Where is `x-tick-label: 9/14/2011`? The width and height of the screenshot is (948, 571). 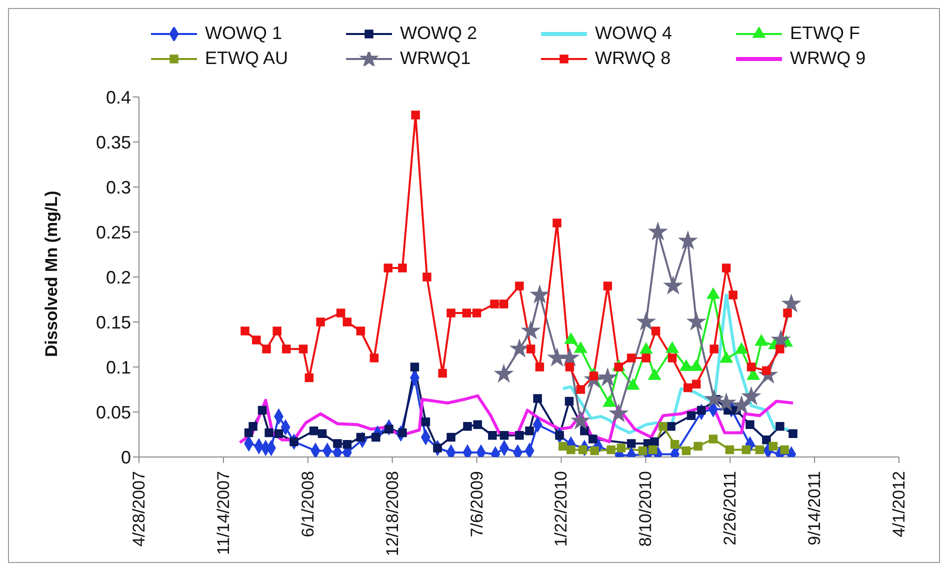 x-tick-label: 9/14/2011 is located at coordinates (814, 508).